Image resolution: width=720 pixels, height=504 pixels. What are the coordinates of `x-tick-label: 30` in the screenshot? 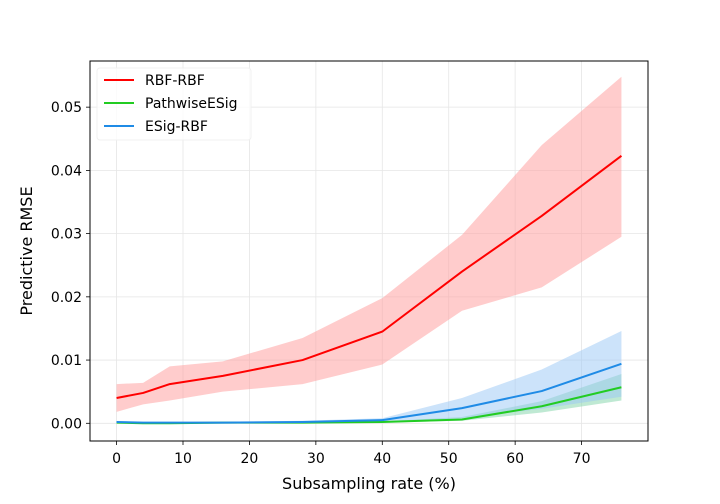 It's located at (316, 459).